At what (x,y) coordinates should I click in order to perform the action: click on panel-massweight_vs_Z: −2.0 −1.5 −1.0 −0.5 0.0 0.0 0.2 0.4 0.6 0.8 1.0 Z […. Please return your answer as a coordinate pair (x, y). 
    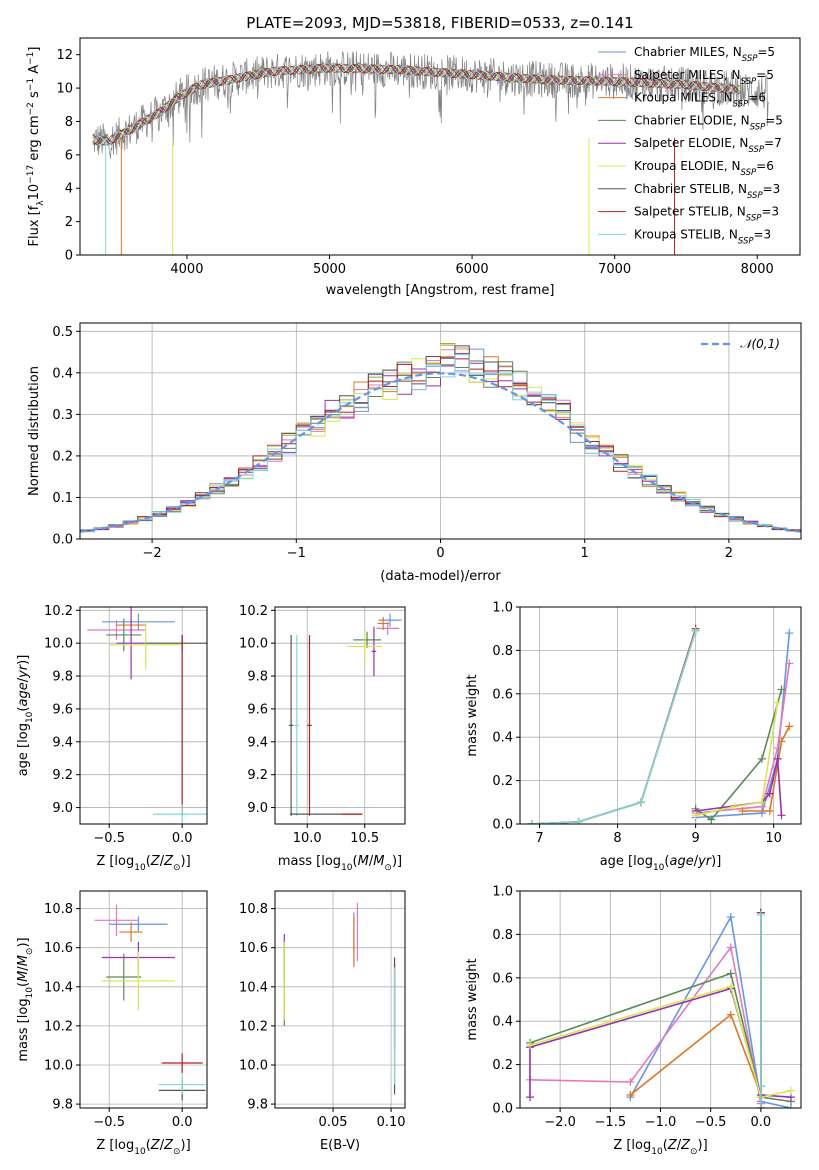
    Looking at the image, I should click on (633, 1021).